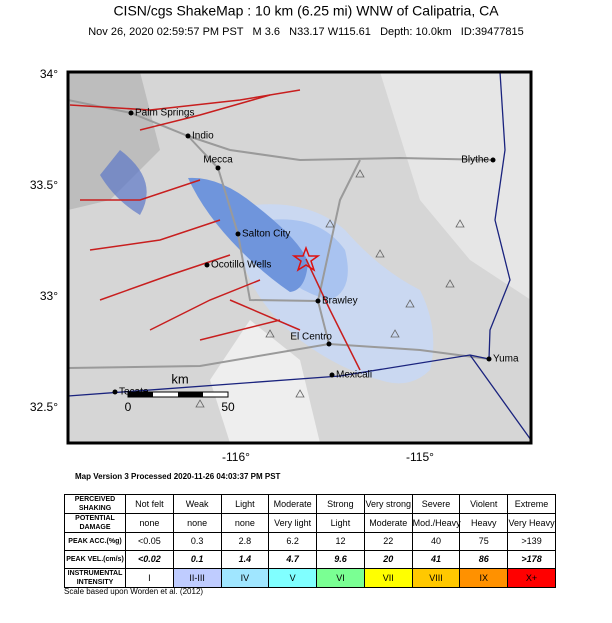 The image size is (612, 623). Describe the element at coordinates (293, 559) in the screenshot. I see `table-cell: 4.7` at that location.